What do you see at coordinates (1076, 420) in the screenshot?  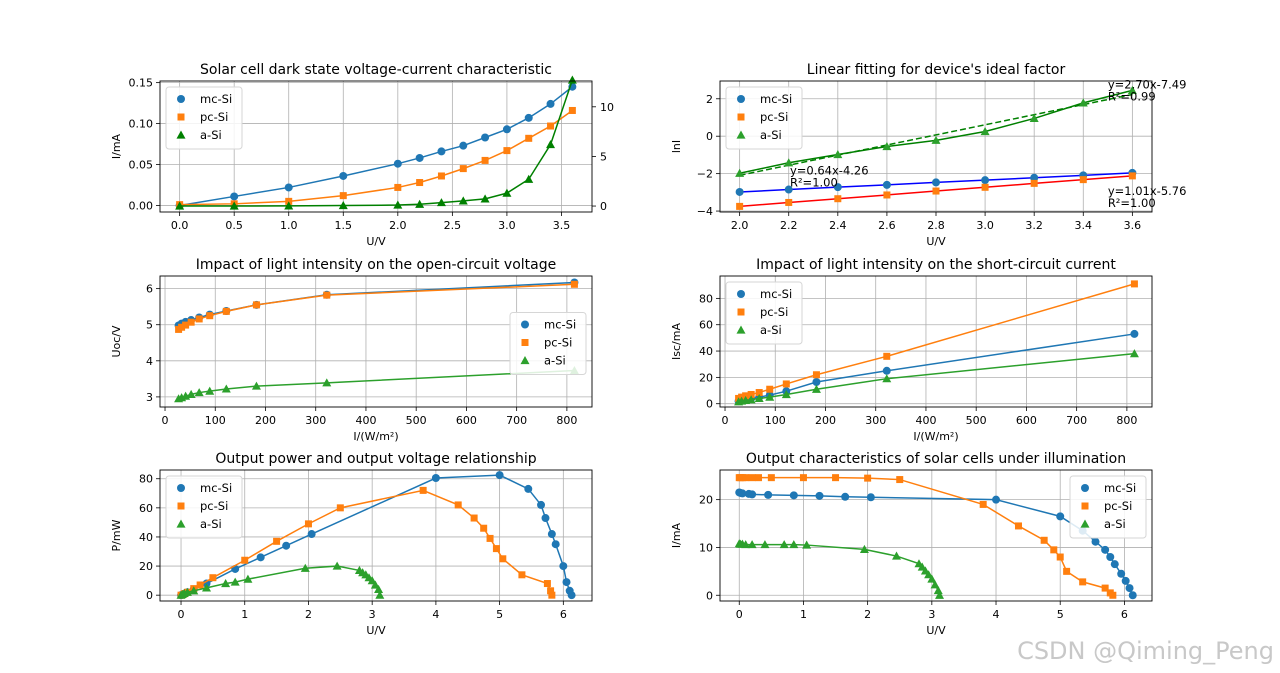 I see `x-tick-label: 700` at bounding box center [1076, 420].